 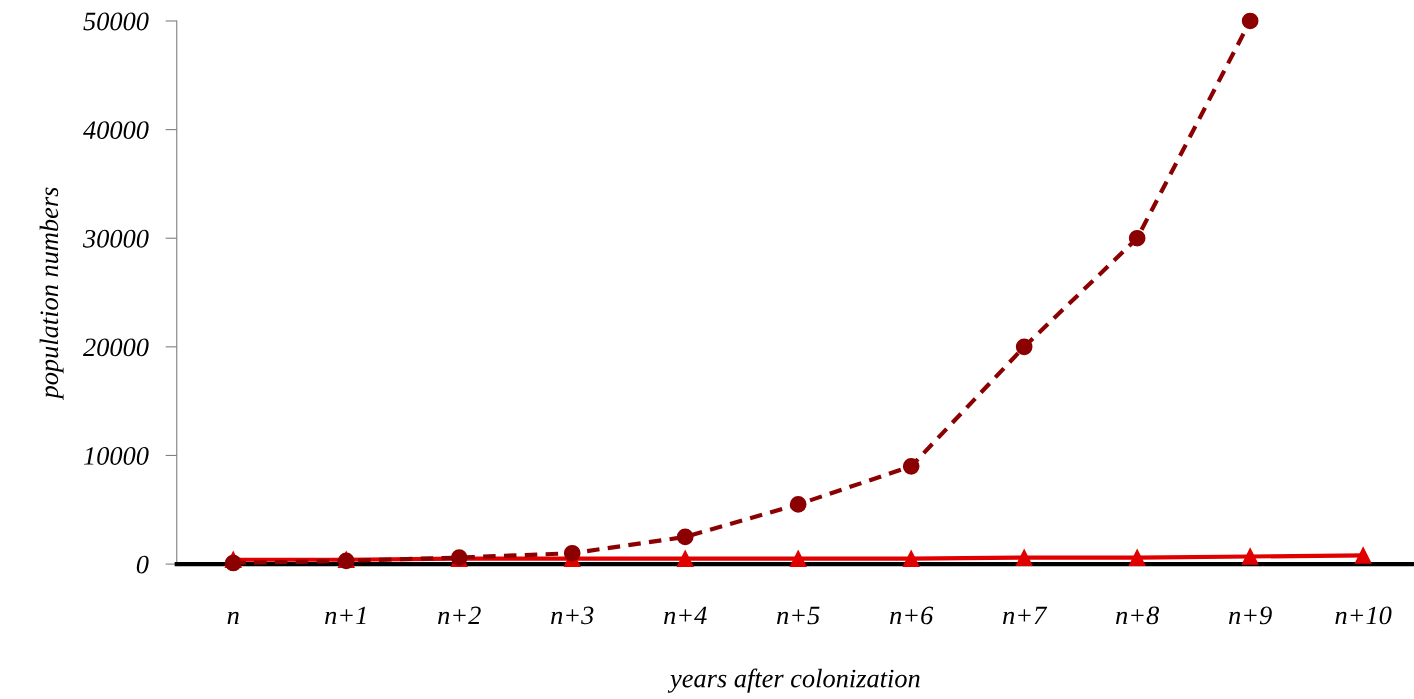 I want to click on x-axis-title: years after colonization, so click(x=793, y=680).